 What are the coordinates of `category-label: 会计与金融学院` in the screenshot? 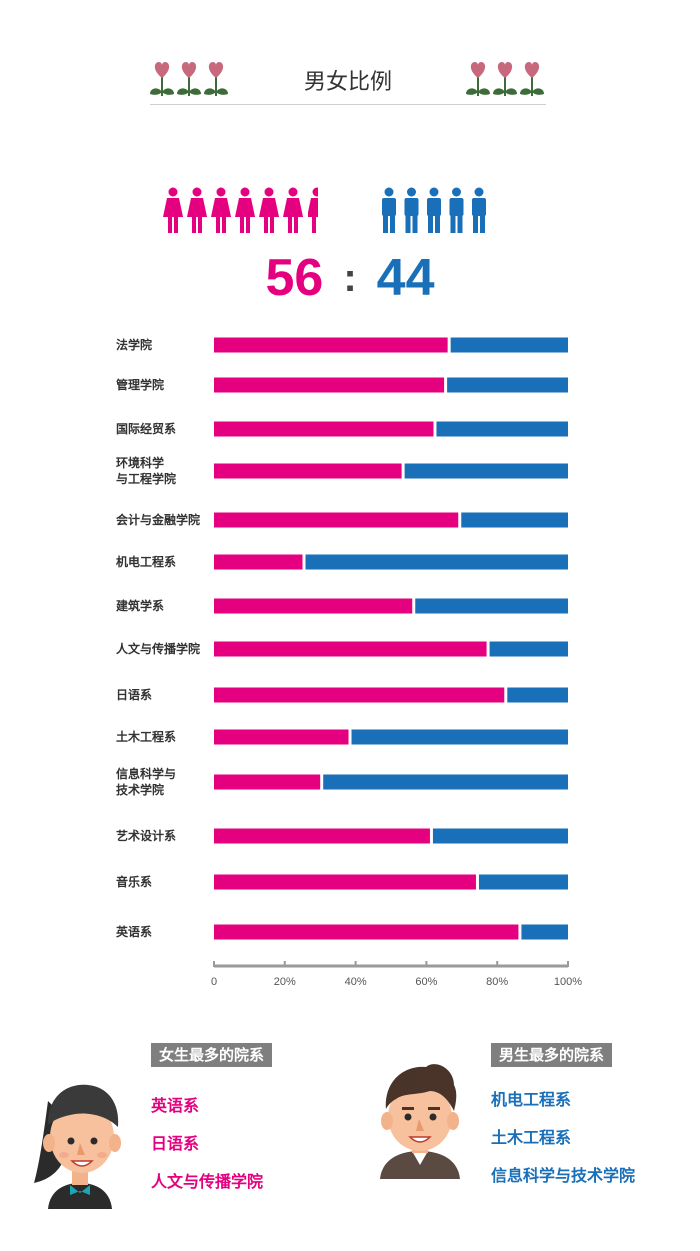 It's located at (158, 519).